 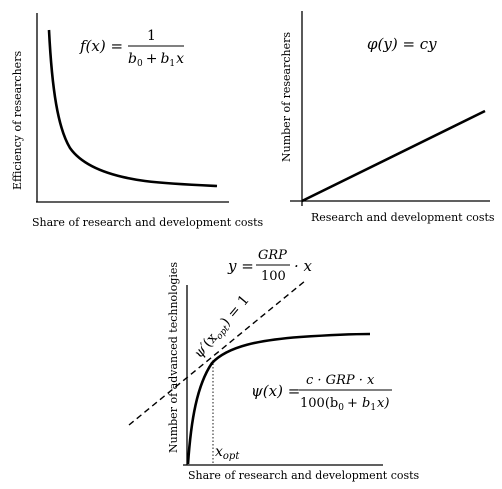 I want to click on bottom-line-formula-numerator: GRP, so click(x=272, y=255).